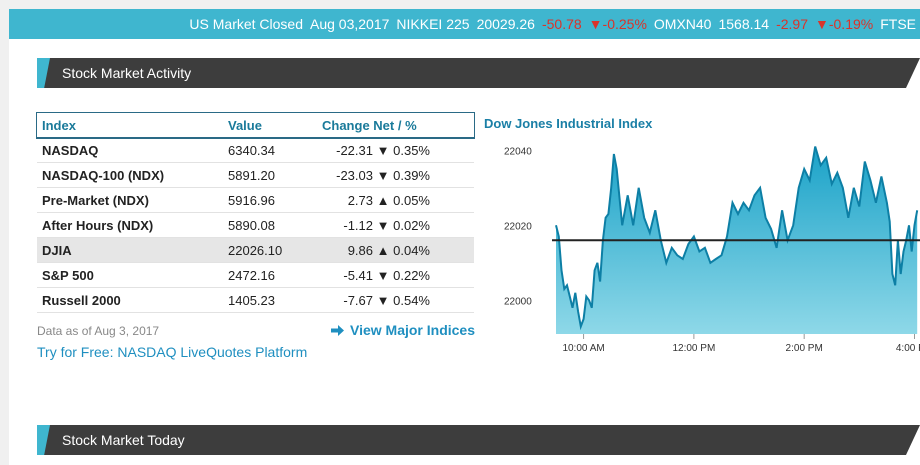 The image size is (920, 465). I want to click on view-link-label: View Major Indices, so click(413, 330).